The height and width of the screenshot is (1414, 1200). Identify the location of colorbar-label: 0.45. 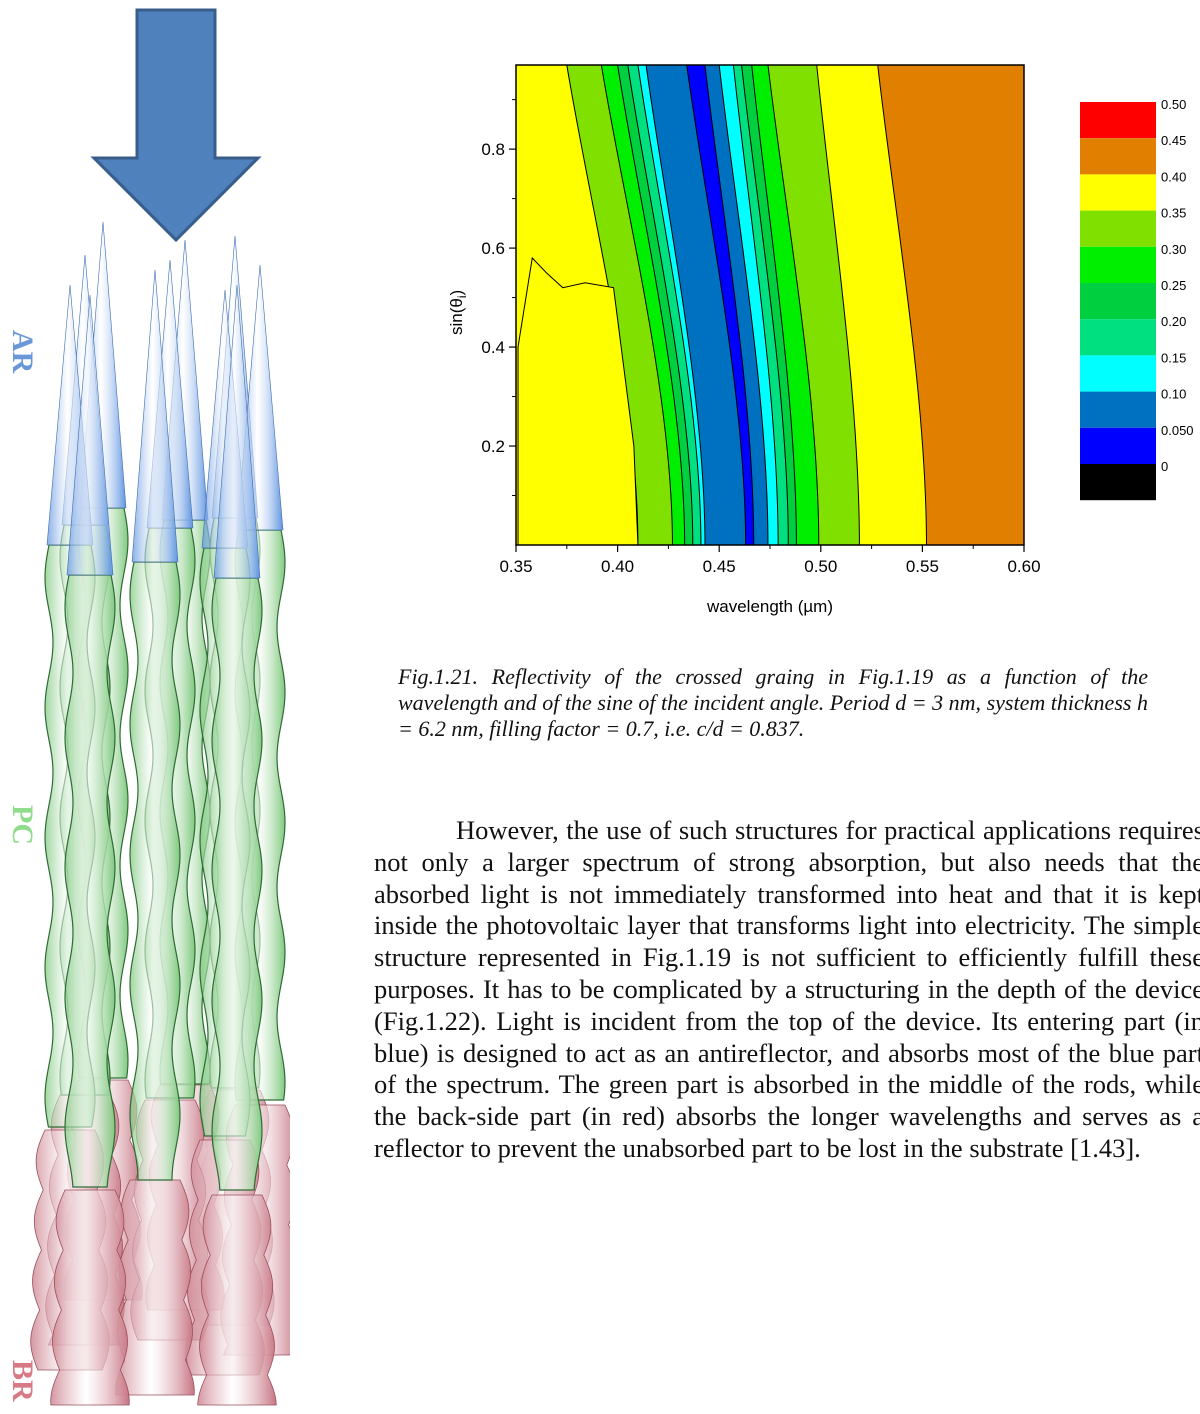
(1173, 140).